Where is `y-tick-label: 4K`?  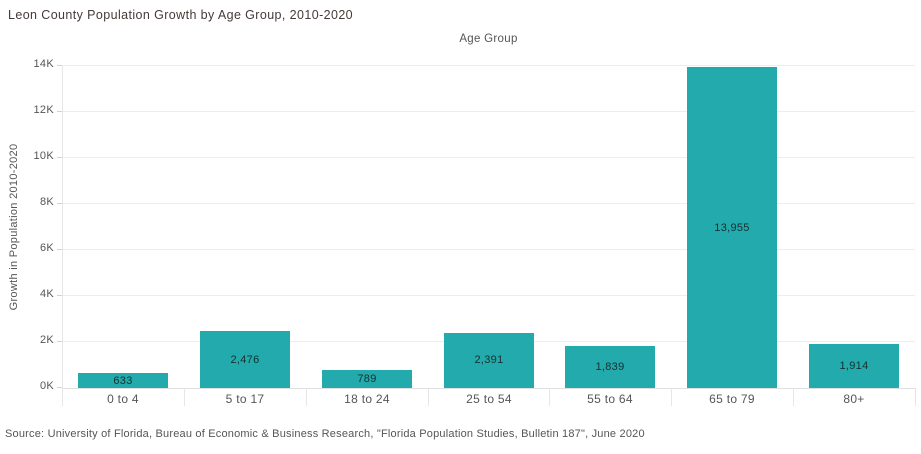 y-tick-label: 4K is located at coordinates (46, 294).